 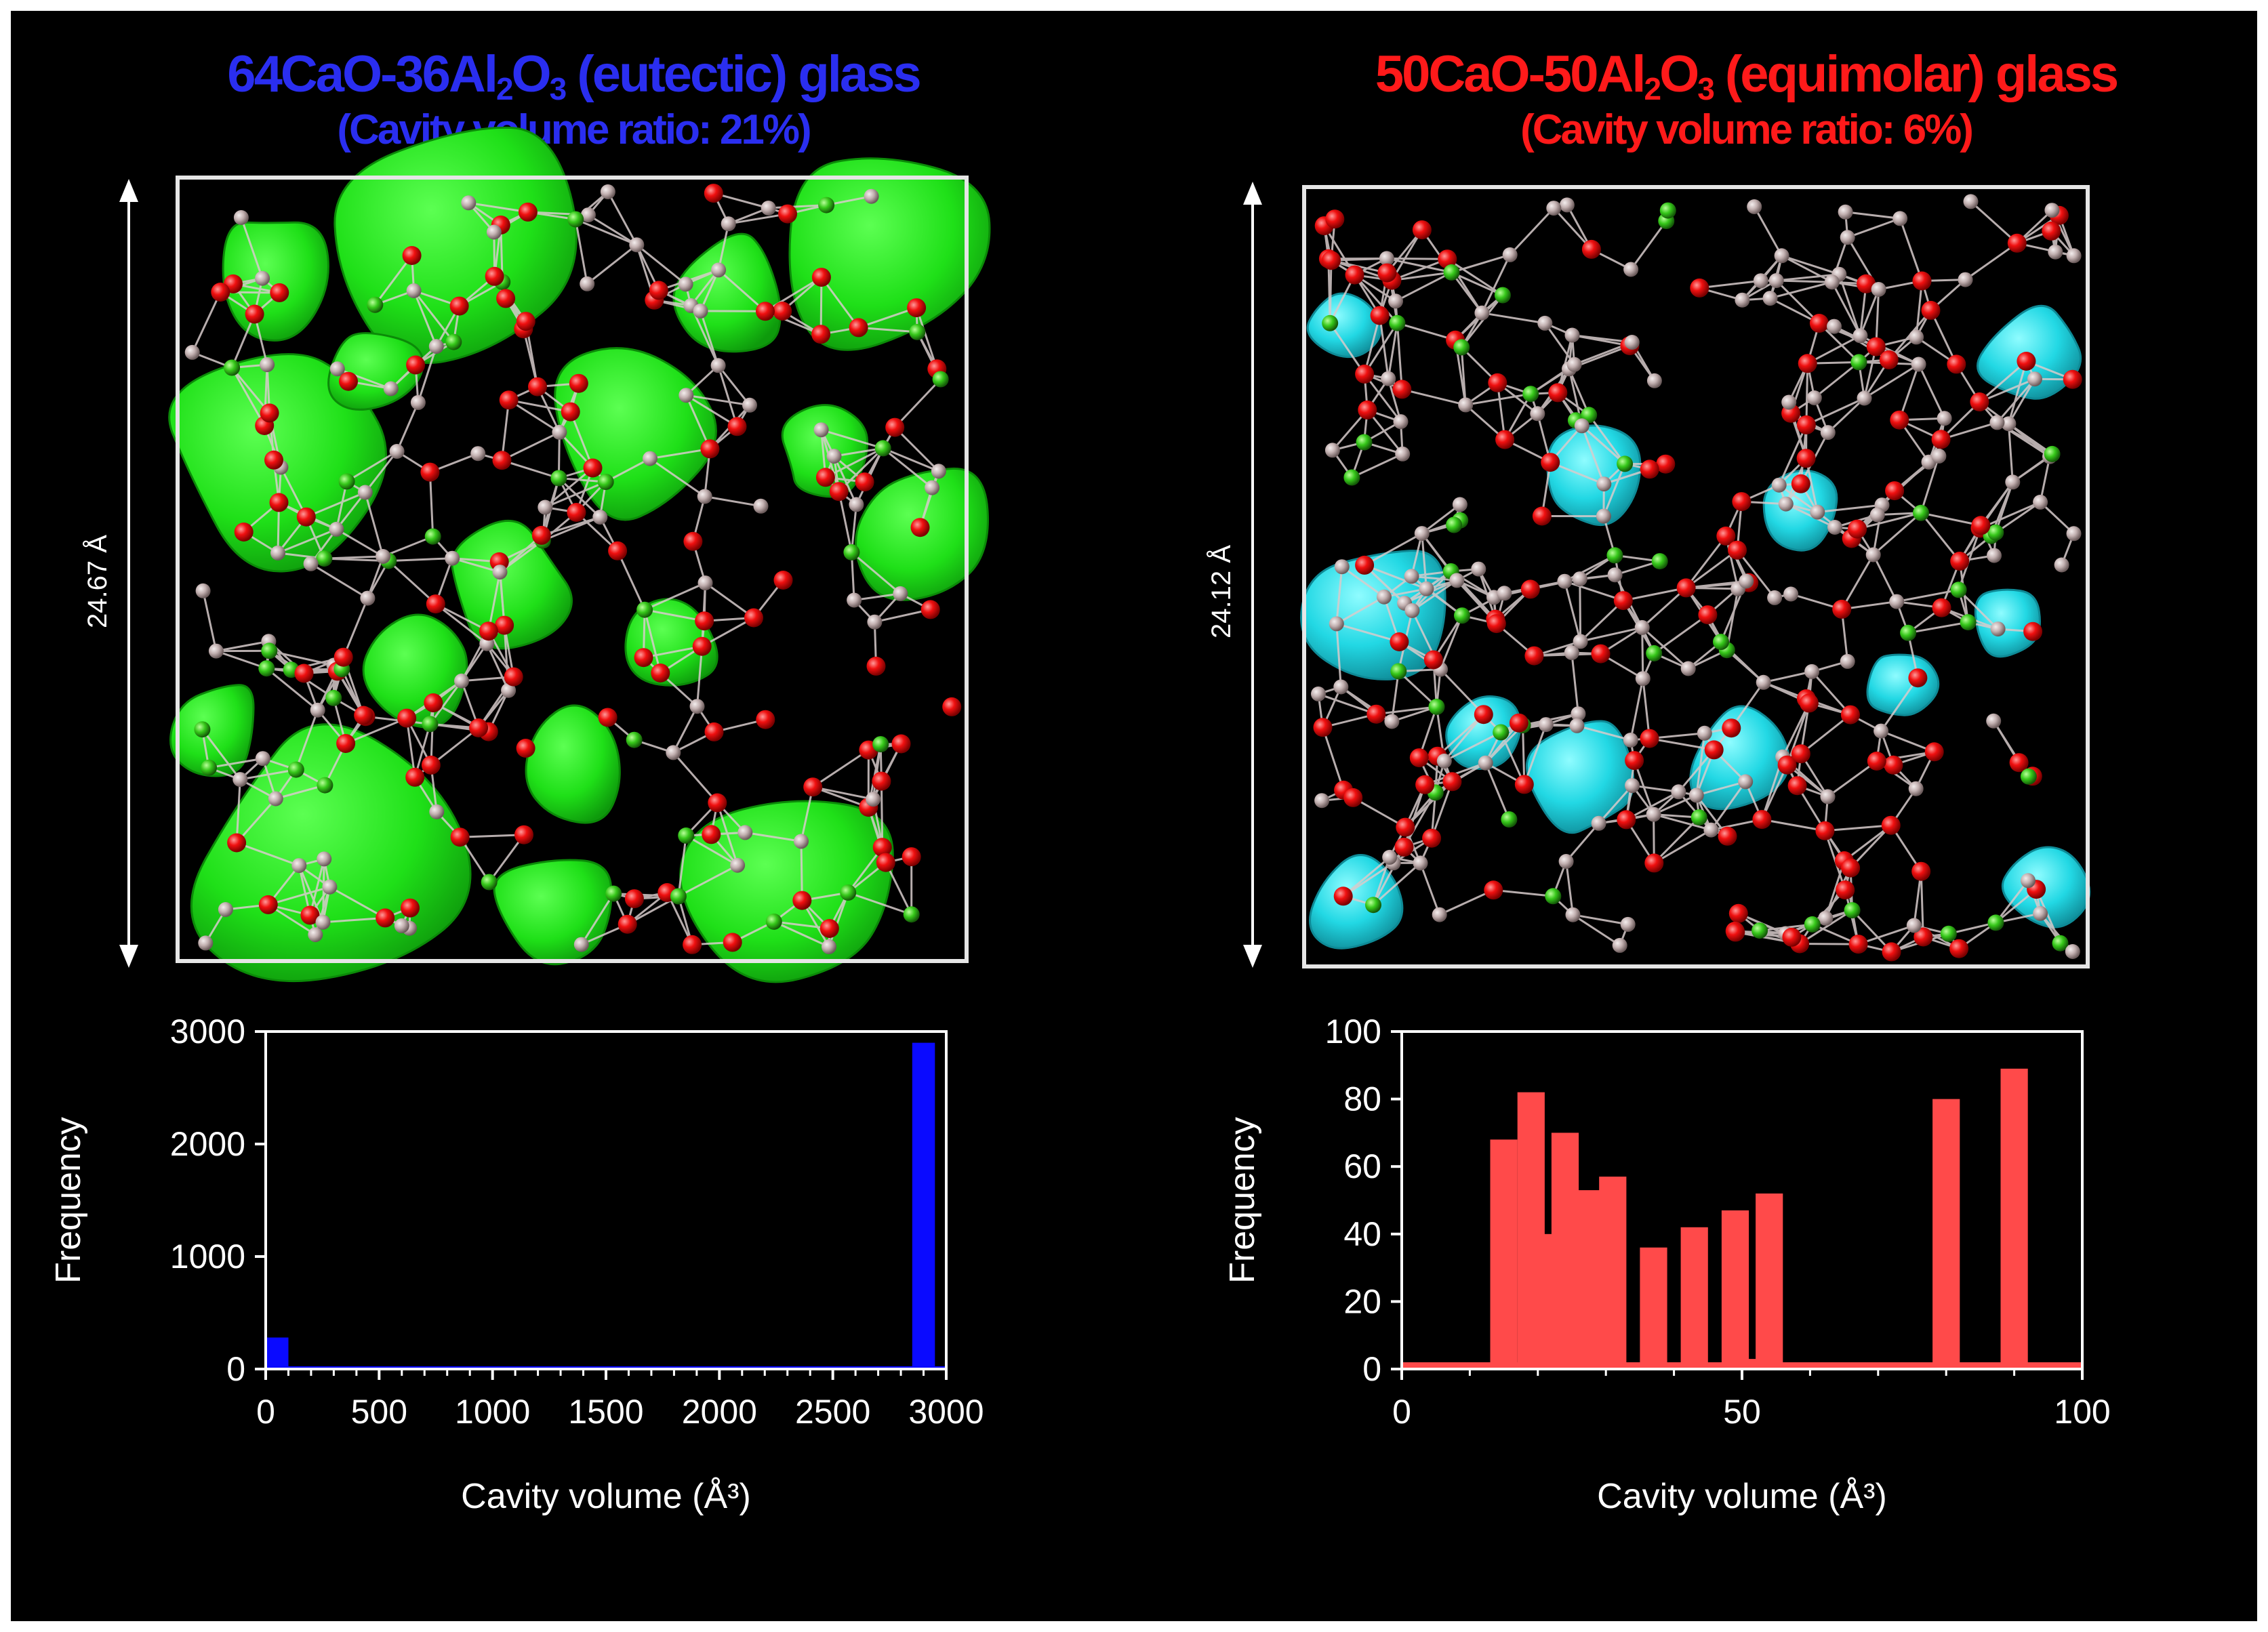 I want to click on right-title-mid: O, so click(x=1679, y=74).